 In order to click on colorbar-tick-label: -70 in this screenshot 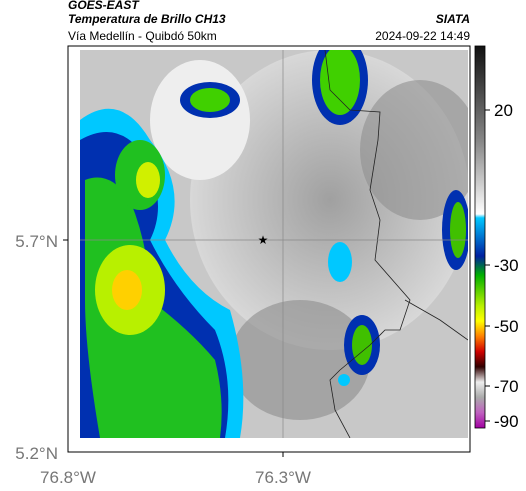, I will do `click(506, 386)`.